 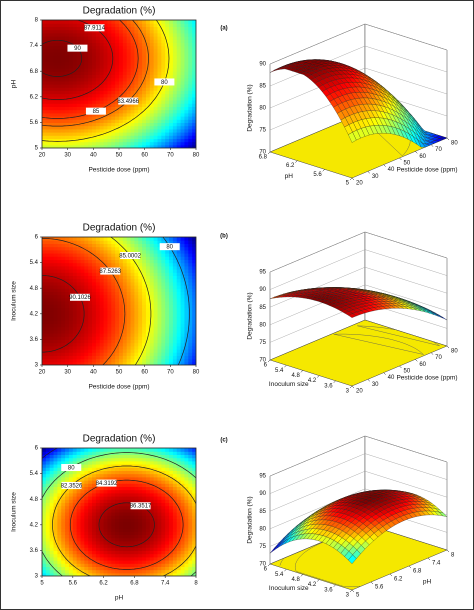 What do you see at coordinates (262, 109) in the screenshot?
I see `z-tick-label: 80` at bounding box center [262, 109].